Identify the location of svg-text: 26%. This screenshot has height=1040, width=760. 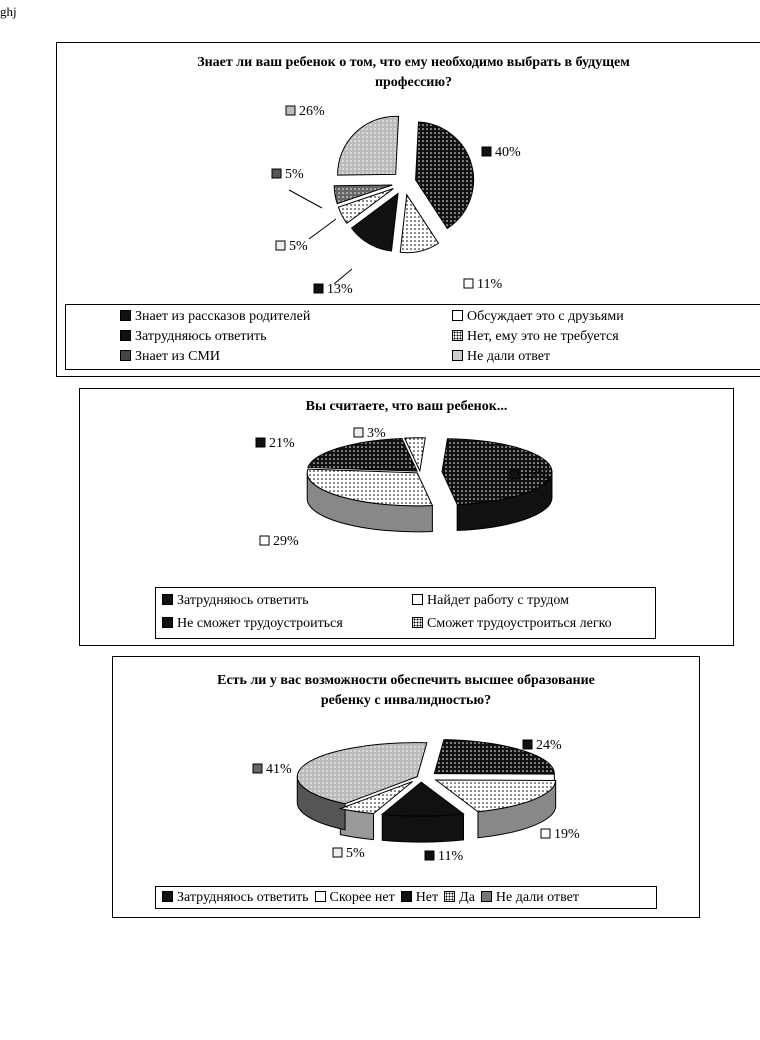
(312, 111).